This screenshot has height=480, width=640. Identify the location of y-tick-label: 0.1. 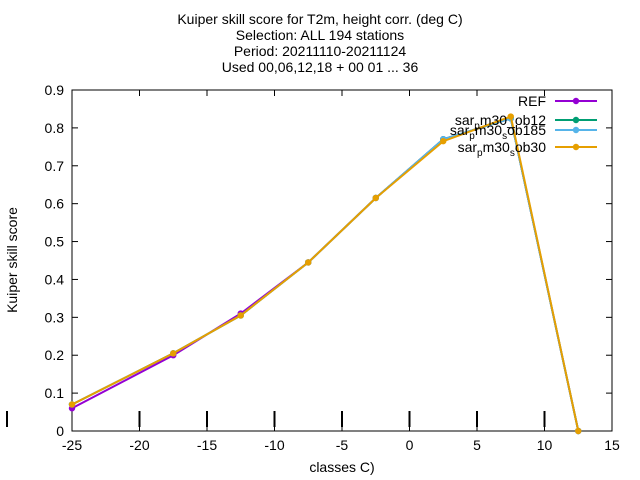
(55, 393).